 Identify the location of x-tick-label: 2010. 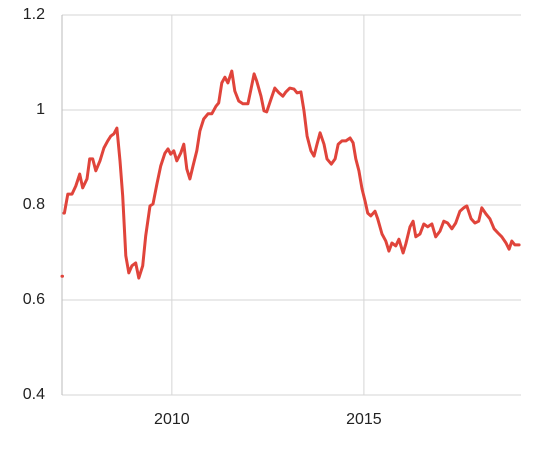
(172, 419).